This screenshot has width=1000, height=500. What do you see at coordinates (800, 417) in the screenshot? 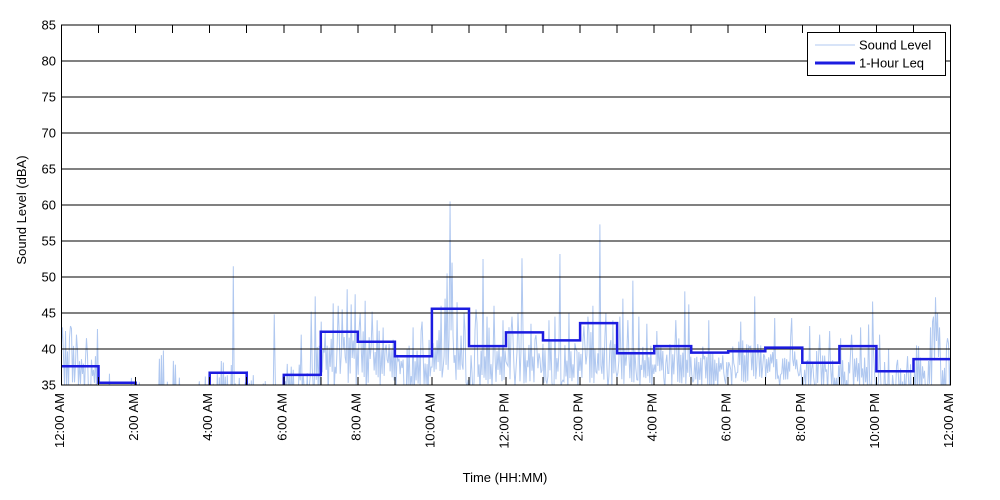
I see `svg-text: 8:00 PM` at bounding box center [800, 417].